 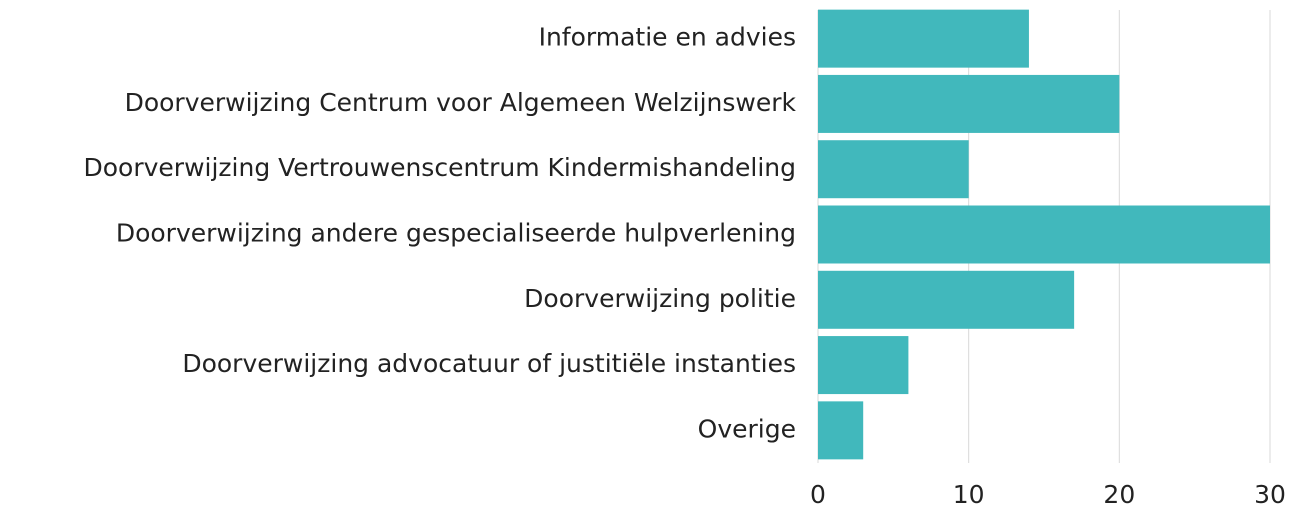 What do you see at coordinates (818, 494) in the screenshot?
I see `x-tick-label: 0` at bounding box center [818, 494].